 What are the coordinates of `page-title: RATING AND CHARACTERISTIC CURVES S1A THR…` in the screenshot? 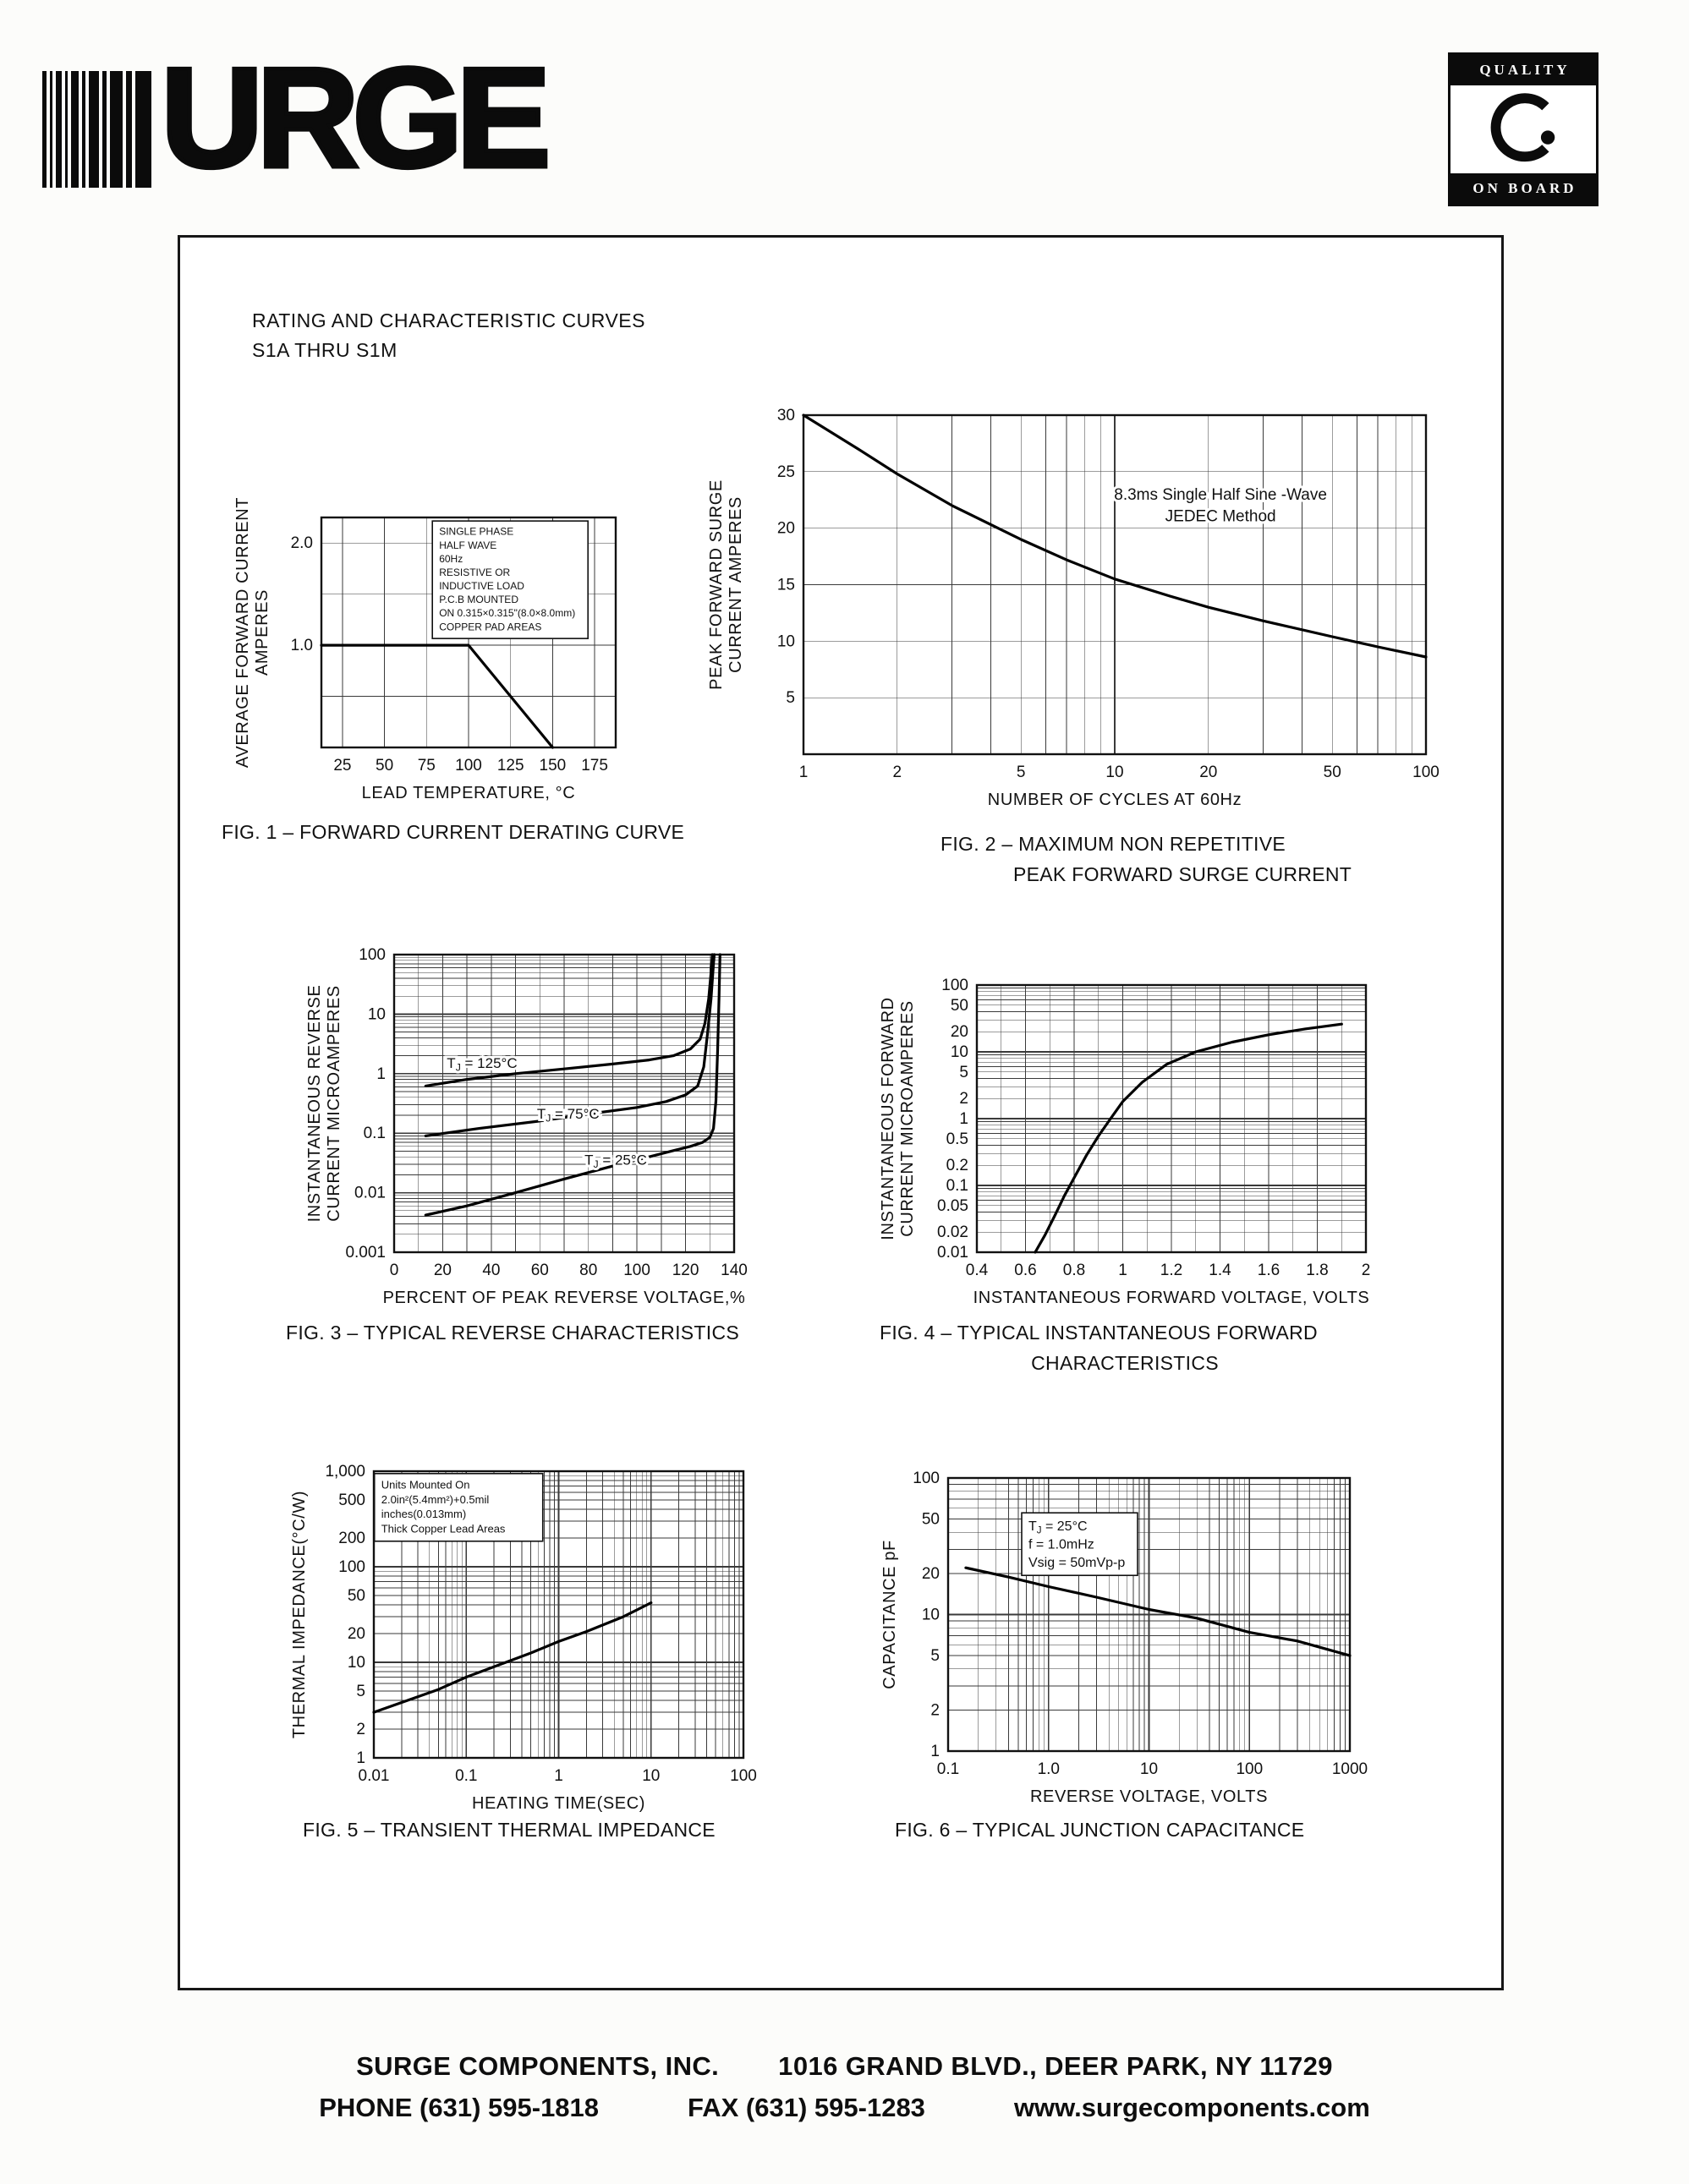 It's located at (449, 335).